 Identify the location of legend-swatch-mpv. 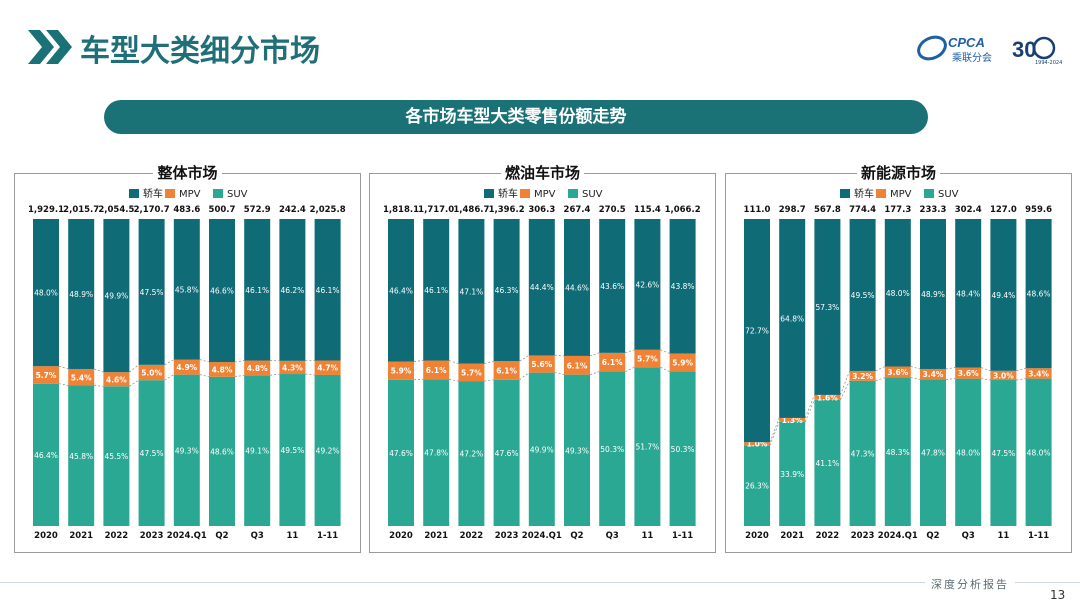
(525, 193).